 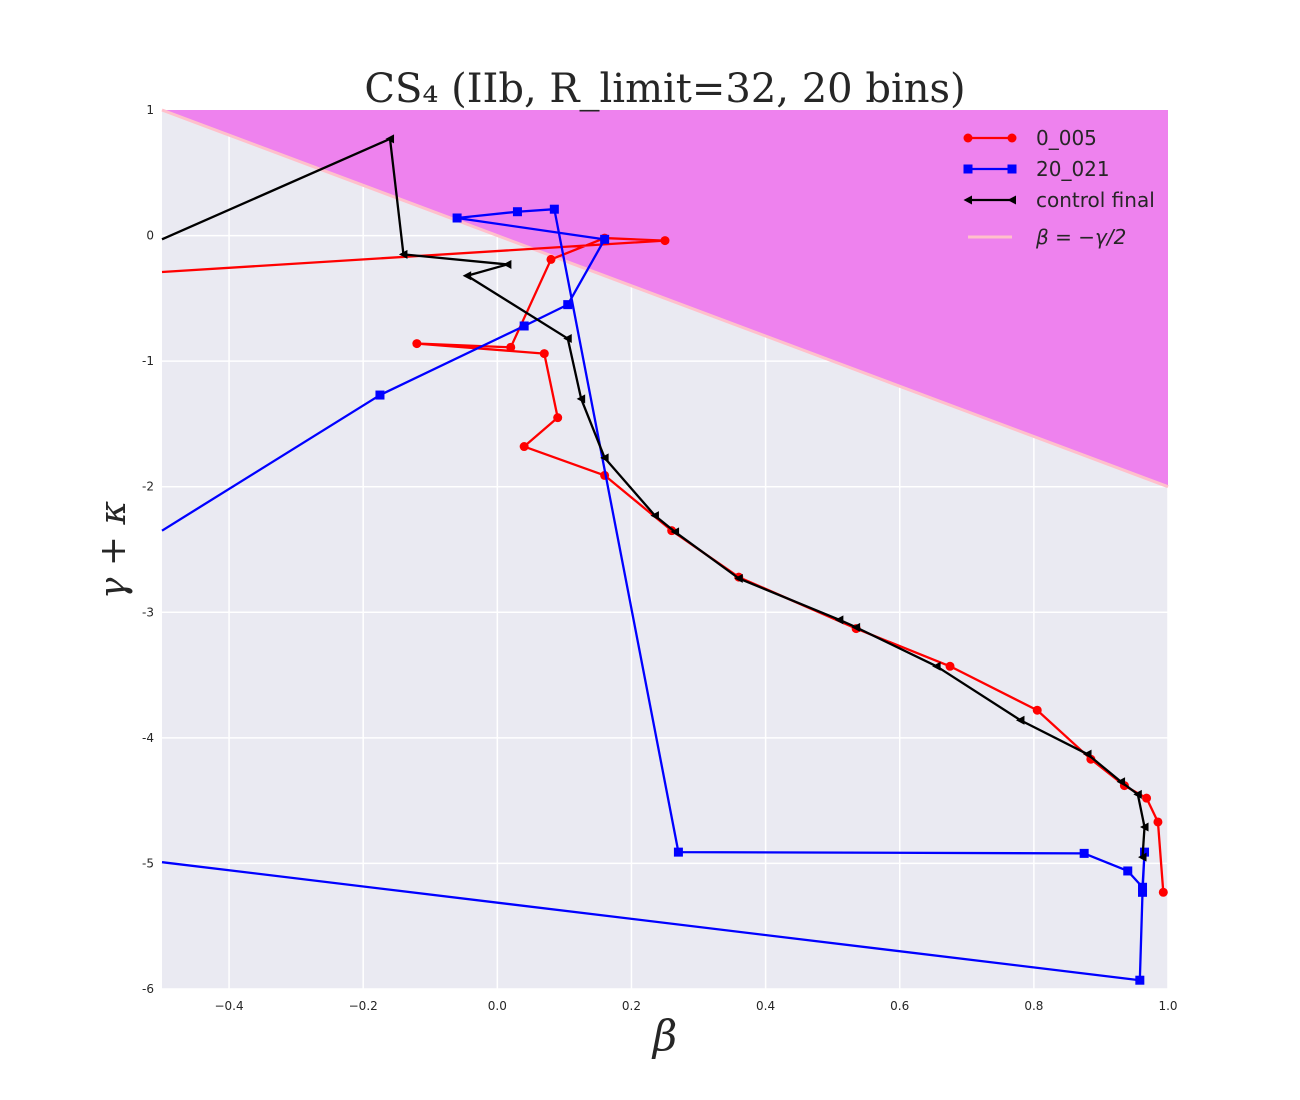 What do you see at coordinates (497, 1006) in the screenshot?
I see `x-tick-label: 0.0` at bounding box center [497, 1006].